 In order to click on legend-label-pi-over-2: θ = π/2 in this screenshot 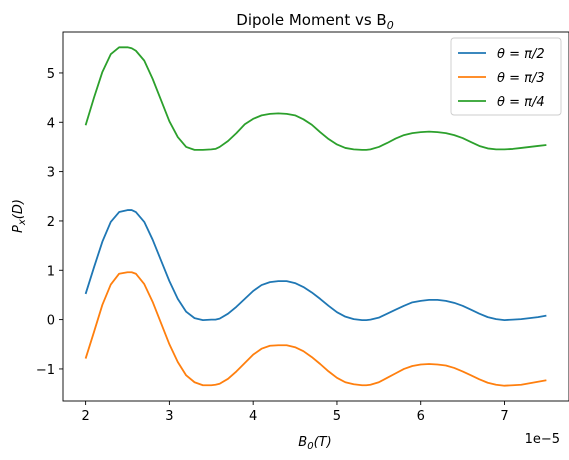, I will do `click(521, 54)`.